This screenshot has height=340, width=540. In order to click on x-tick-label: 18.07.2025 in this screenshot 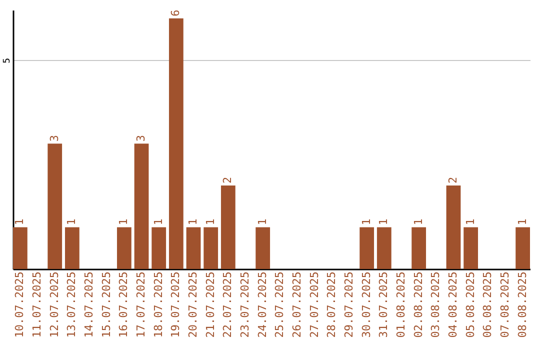, I will do `click(158, 305)`.